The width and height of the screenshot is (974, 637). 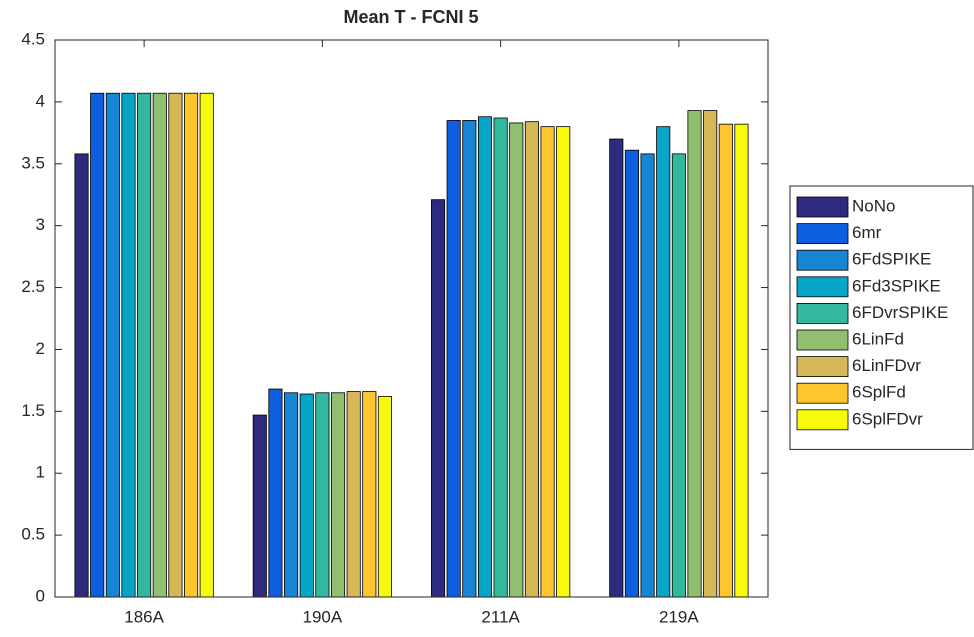 I want to click on legend-label: 6SplFd, so click(x=879, y=392).